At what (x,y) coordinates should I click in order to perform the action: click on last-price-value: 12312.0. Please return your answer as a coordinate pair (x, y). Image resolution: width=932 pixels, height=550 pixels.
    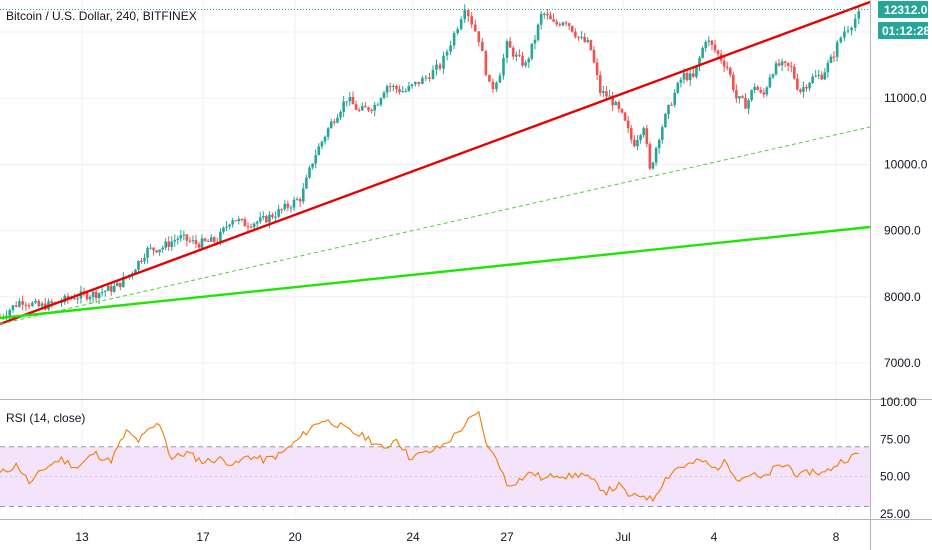
    Looking at the image, I should click on (906, 10).